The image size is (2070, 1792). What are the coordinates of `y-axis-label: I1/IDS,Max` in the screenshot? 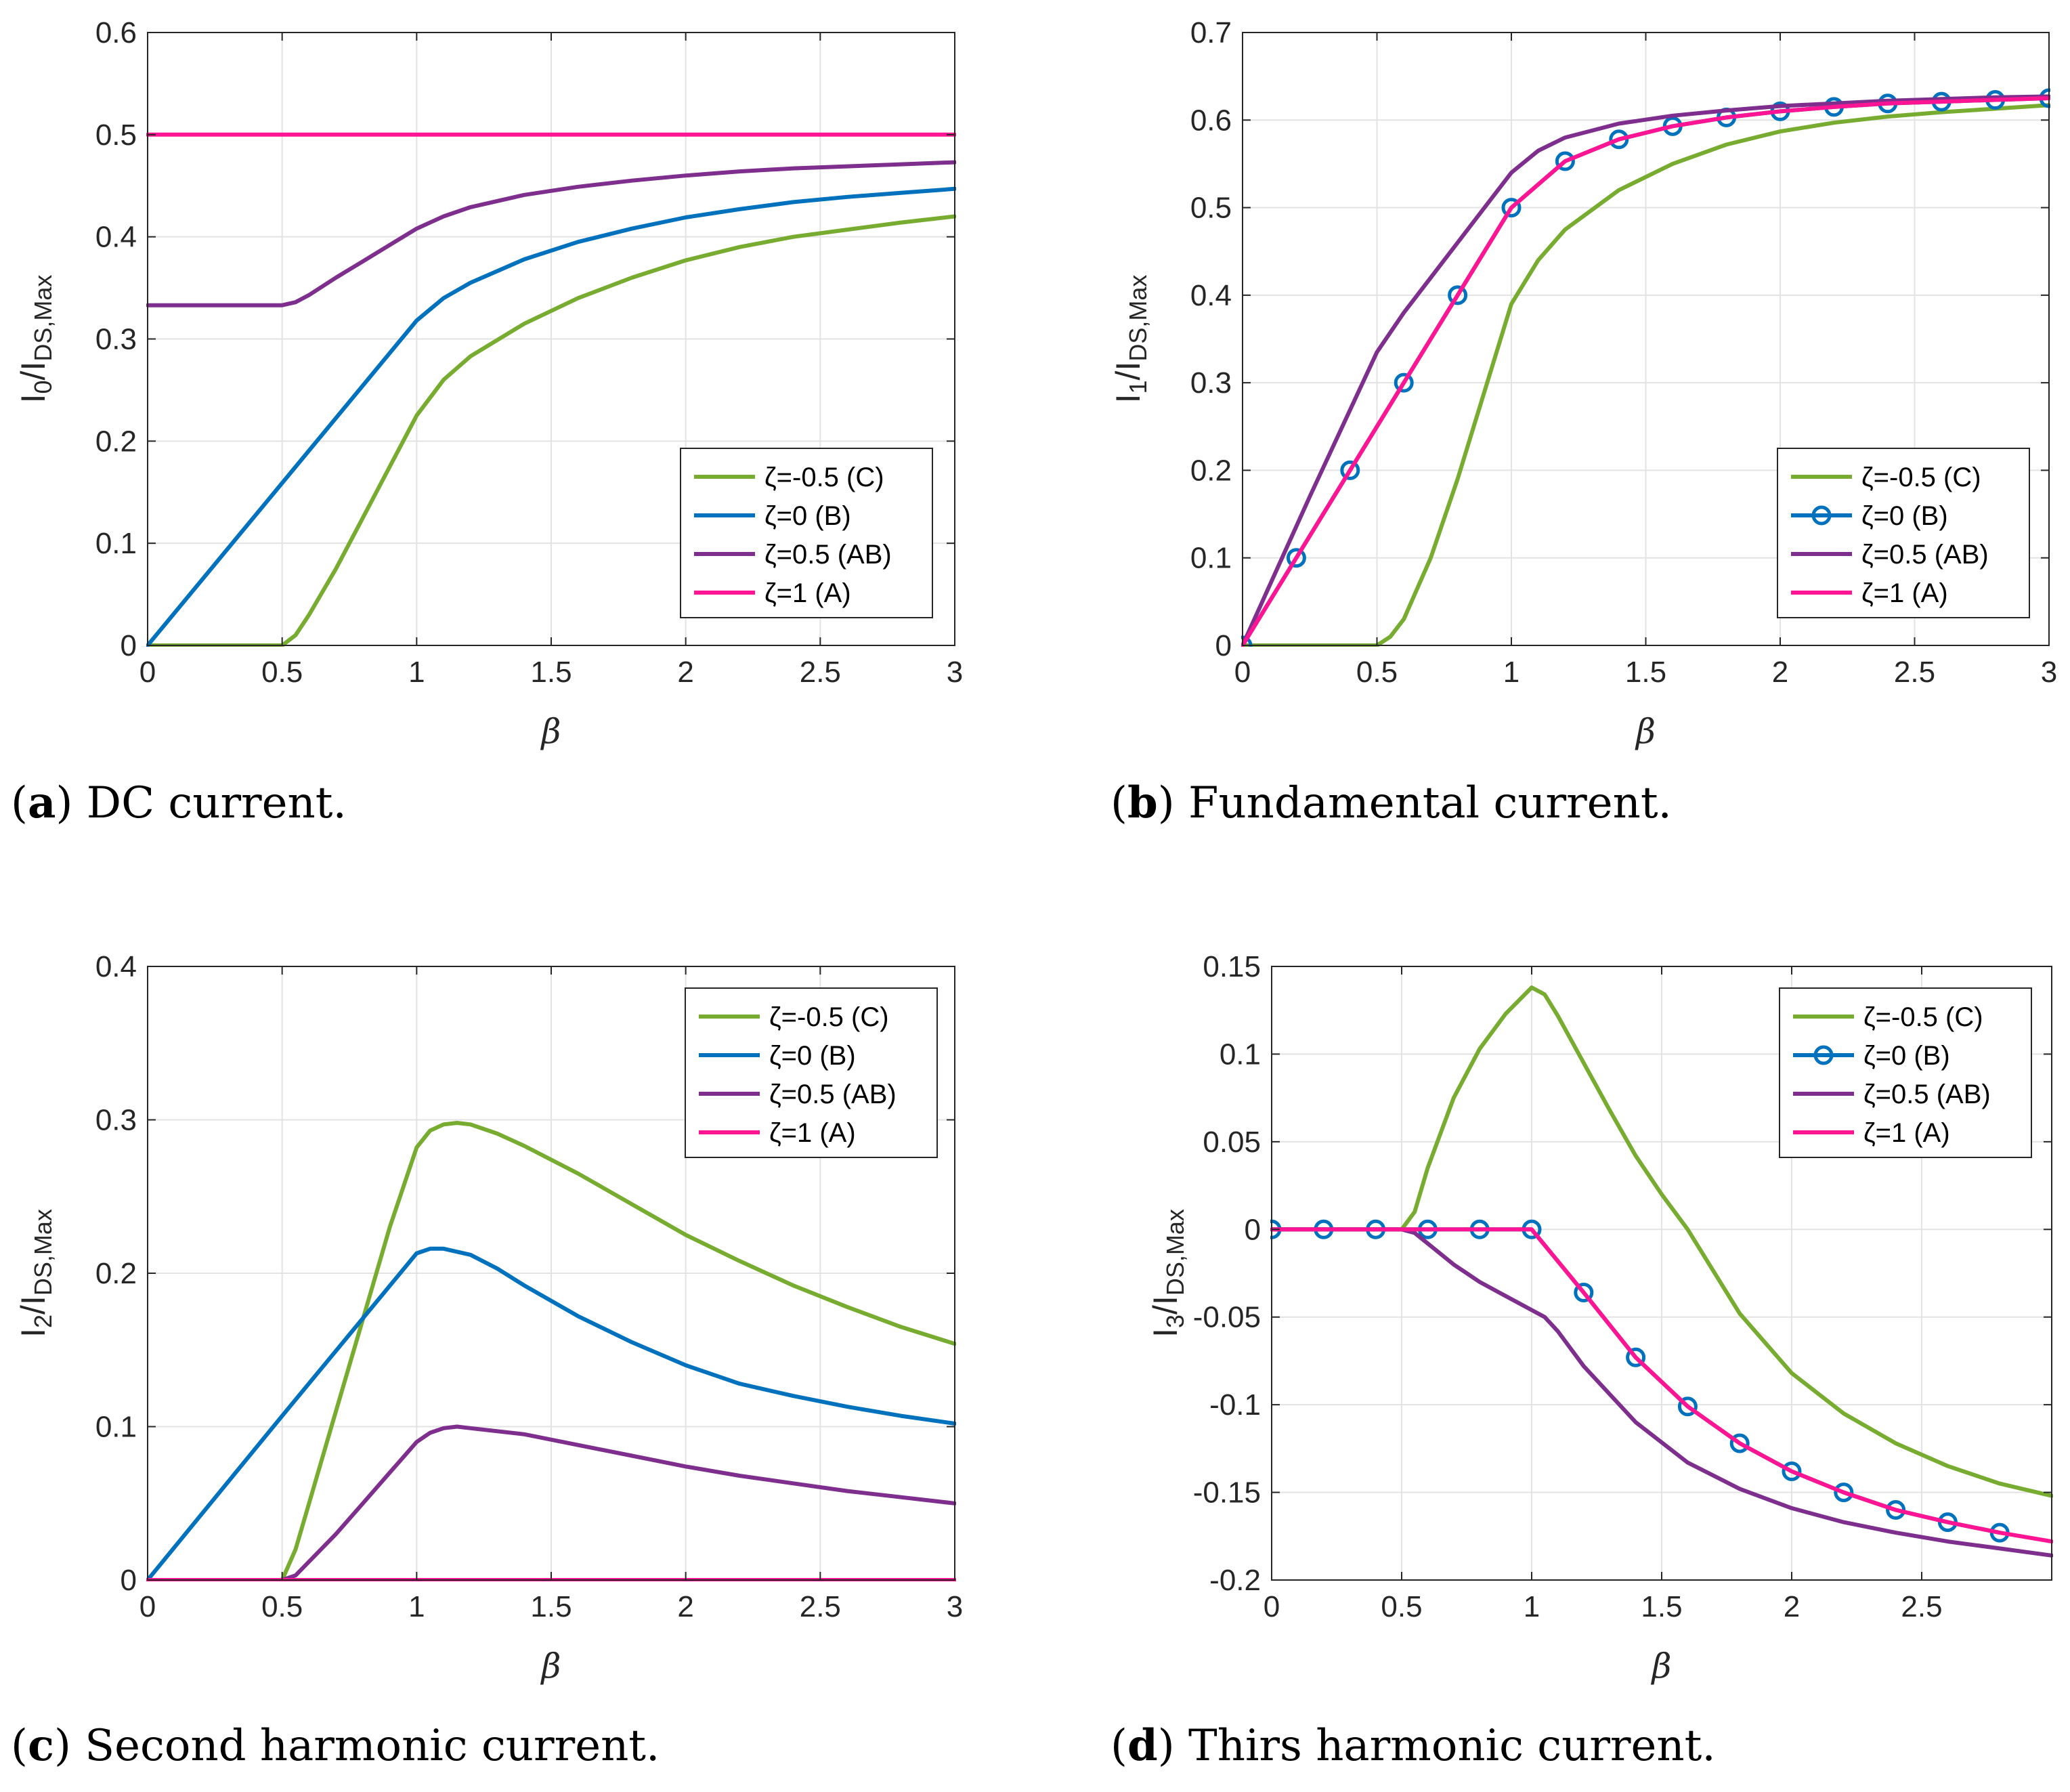 It's located at (1130, 339).